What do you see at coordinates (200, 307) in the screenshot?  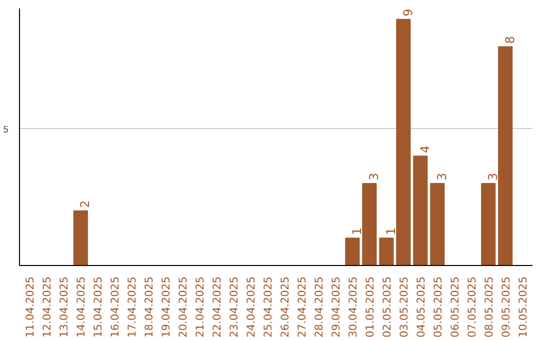 I see `x-tick-label: 21.04.2025` at bounding box center [200, 307].